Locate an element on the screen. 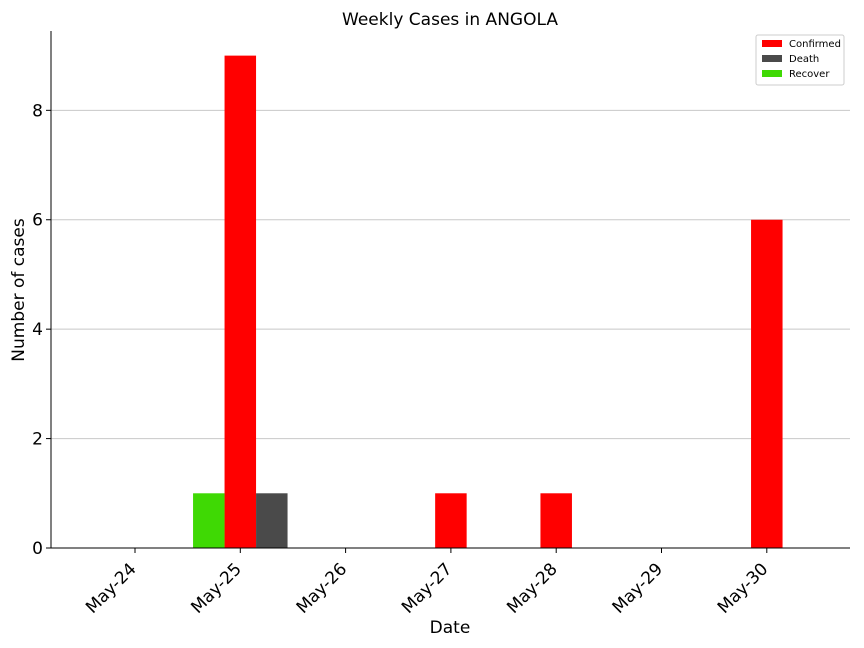 This screenshot has height=648, width=864. legend-label-recover: Recover is located at coordinates (809, 74).